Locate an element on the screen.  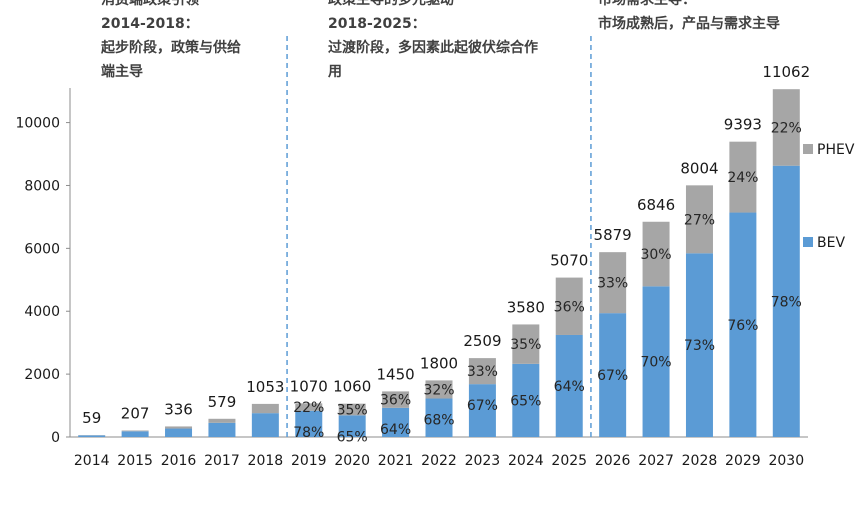
x-tick-label: 2017 is located at coordinates (222, 461).